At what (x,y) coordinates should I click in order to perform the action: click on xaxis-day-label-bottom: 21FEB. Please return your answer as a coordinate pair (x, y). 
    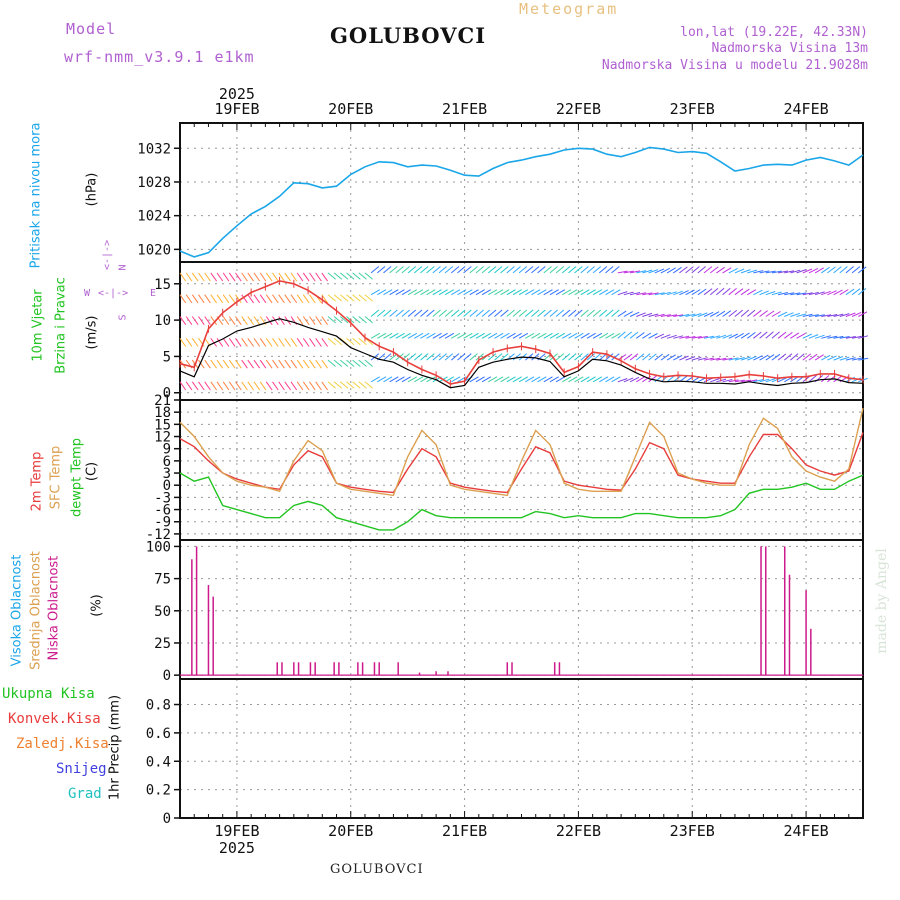
    Looking at the image, I should click on (464, 831).